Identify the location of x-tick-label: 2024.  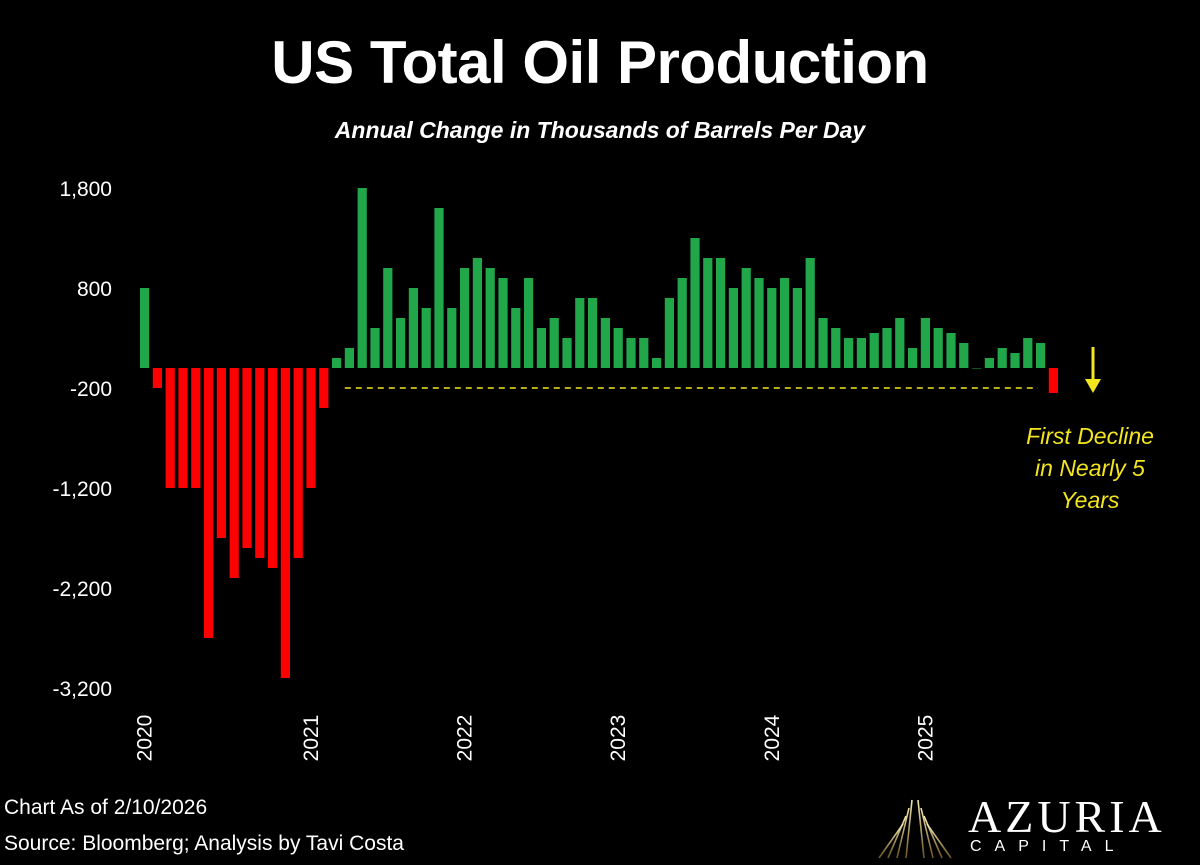
(772, 737).